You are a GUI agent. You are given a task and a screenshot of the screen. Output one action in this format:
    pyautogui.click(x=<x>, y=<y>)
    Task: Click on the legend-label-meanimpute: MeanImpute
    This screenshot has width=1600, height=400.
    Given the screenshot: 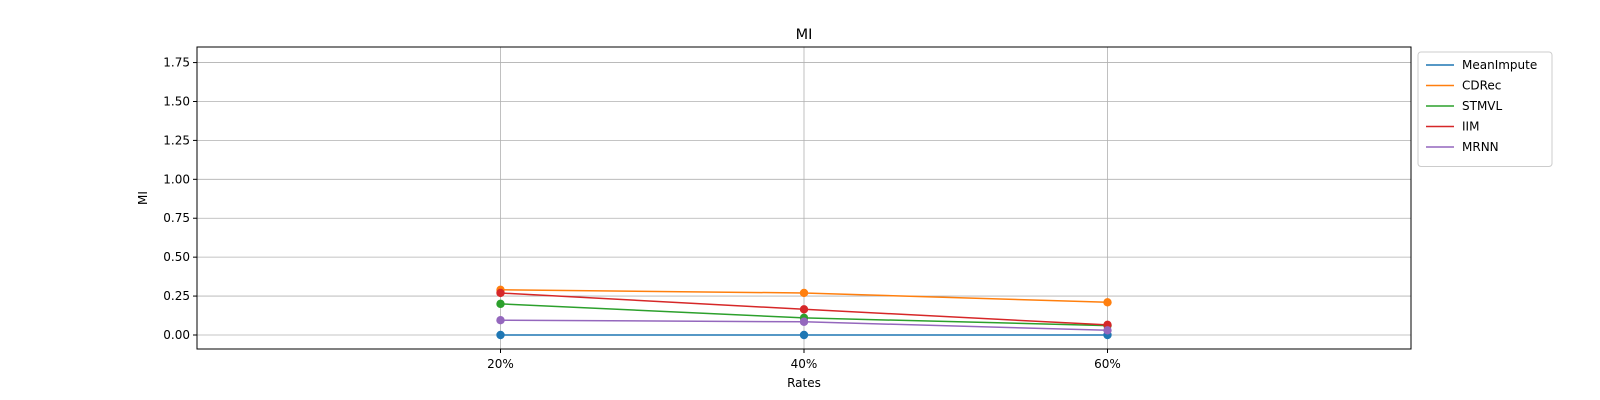 What is the action you would take?
    pyautogui.click(x=1499, y=65)
    